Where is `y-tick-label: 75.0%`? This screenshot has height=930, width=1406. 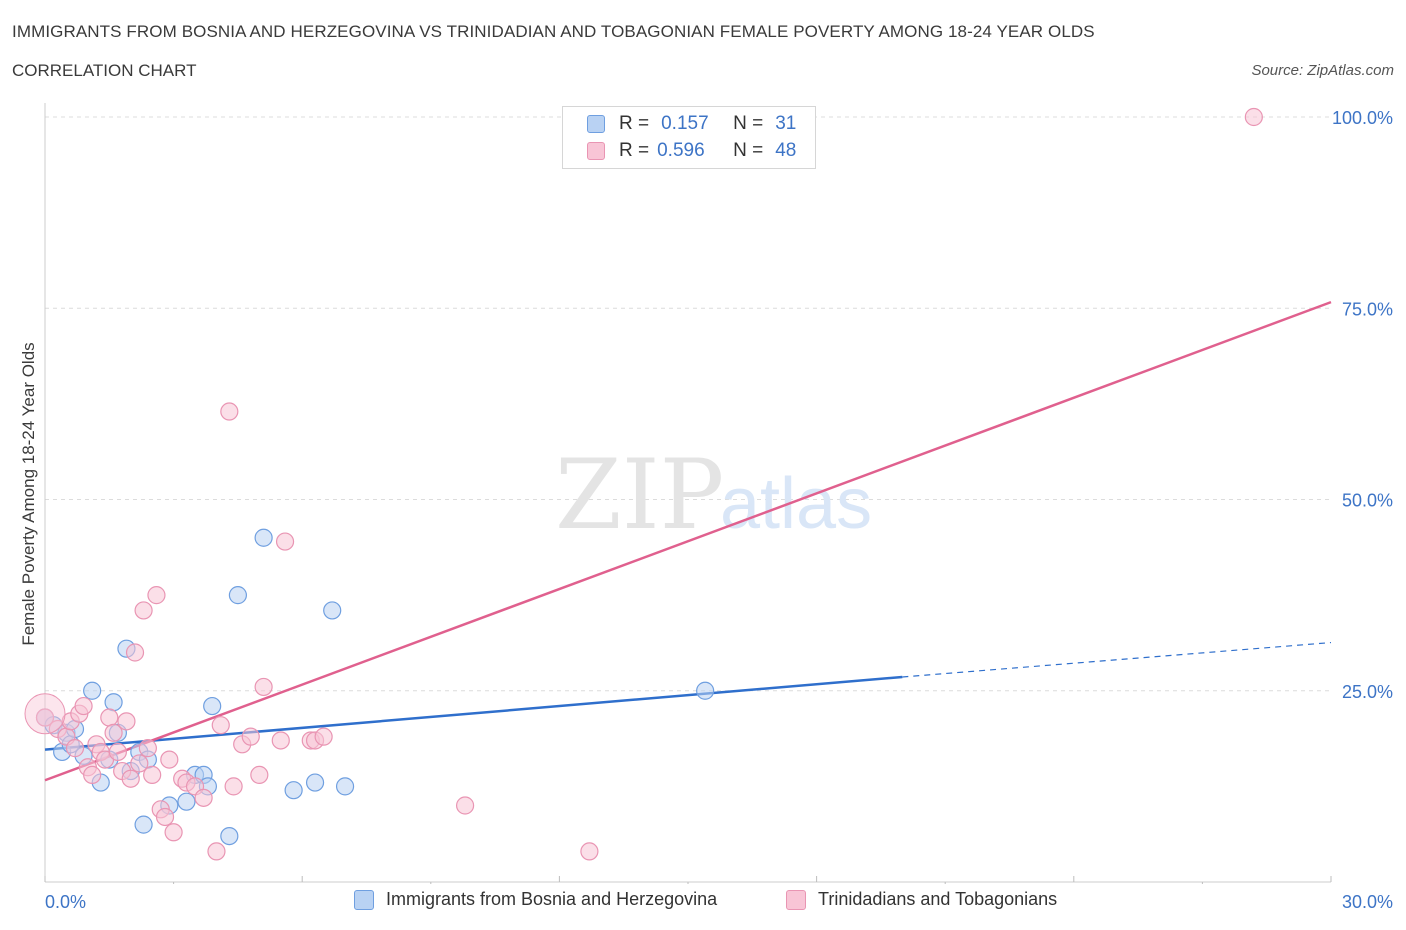 y-tick-label: 75.0% is located at coordinates (1367, 309).